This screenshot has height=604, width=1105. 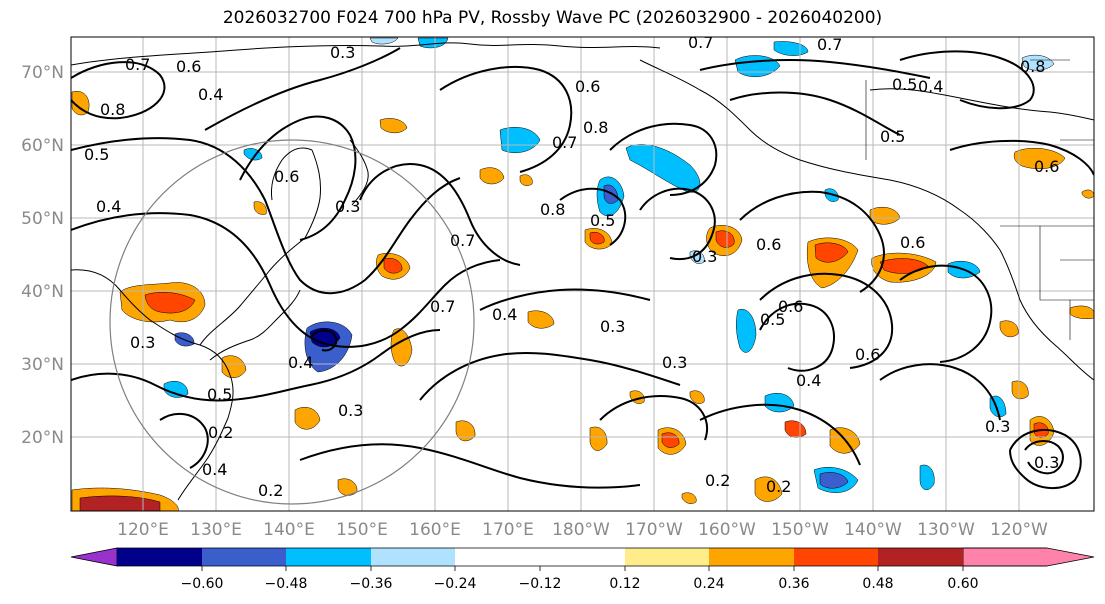 What do you see at coordinates (946, 530) in the screenshot?
I see `lon-label: 130°W` at bounding box center [946, 530].